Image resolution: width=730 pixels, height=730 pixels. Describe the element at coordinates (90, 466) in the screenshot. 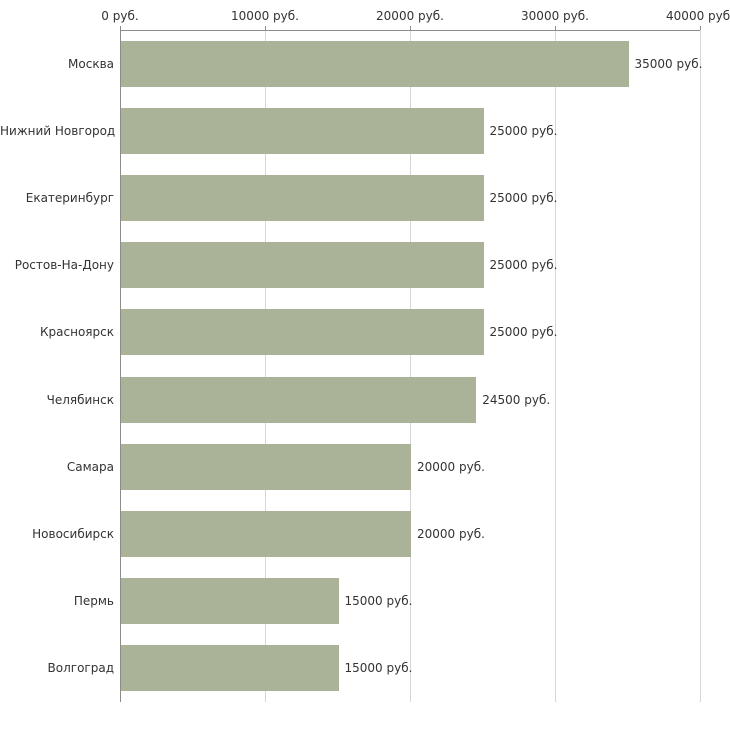

I see `category-label: Самара` at that location.